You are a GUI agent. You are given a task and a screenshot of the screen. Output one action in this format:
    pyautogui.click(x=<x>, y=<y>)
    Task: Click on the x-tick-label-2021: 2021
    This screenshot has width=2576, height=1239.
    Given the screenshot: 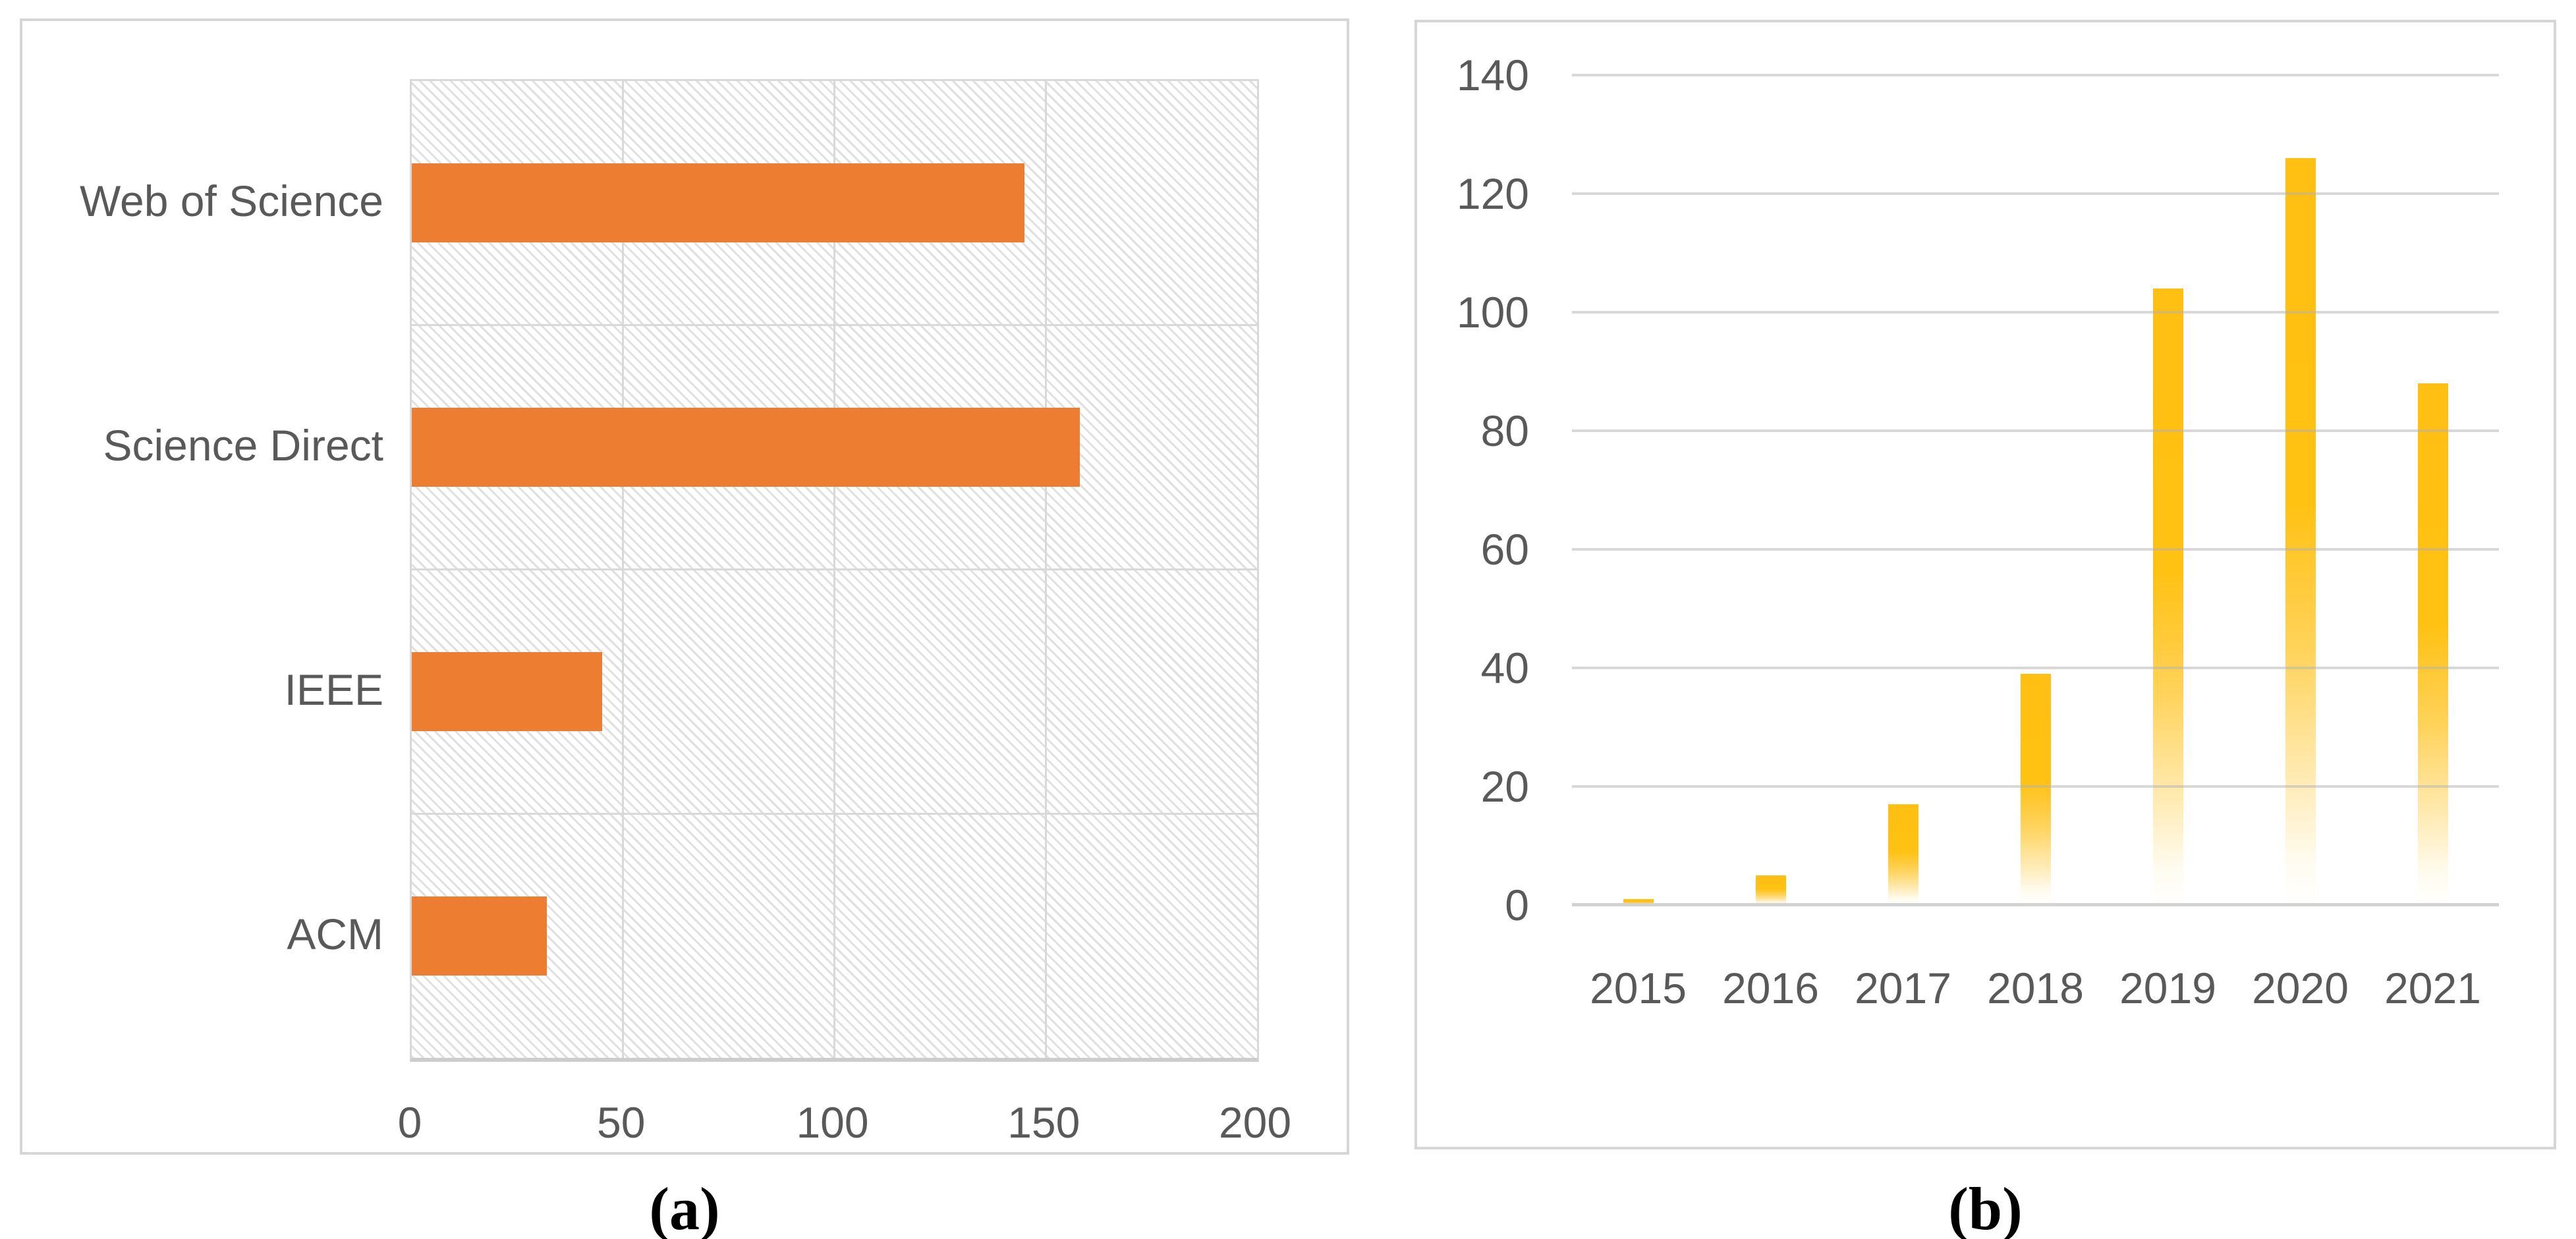 What is the action you would take?
    pyautogui.click(x=2432, y=988)
    